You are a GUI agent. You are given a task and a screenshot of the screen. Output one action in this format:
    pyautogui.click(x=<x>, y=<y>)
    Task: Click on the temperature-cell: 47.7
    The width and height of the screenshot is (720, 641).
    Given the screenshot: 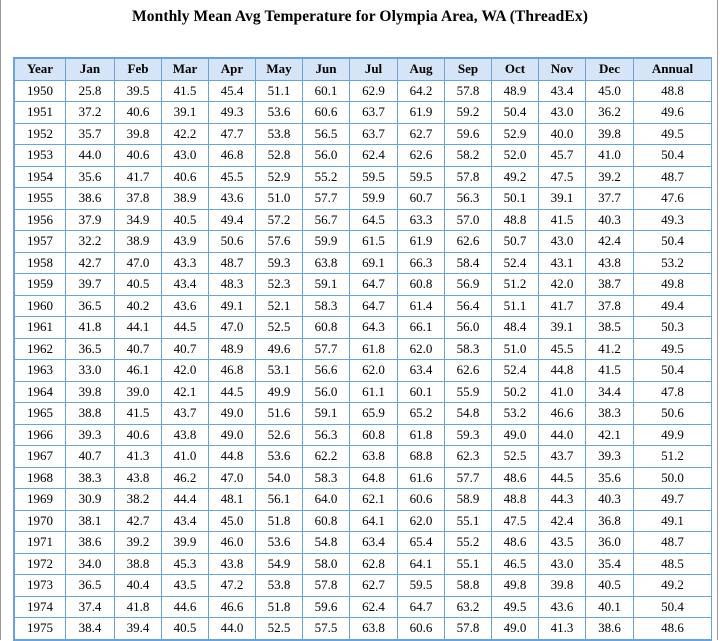 What is the action you would take?
    pyautogui.click(x=232, y=133)
    